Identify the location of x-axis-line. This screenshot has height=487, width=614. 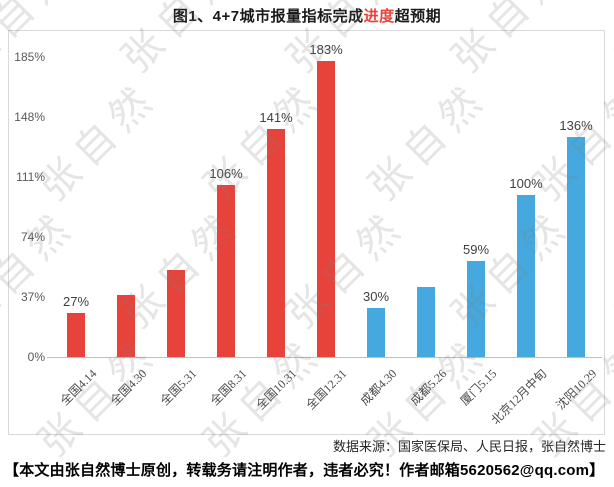
(324, 357).